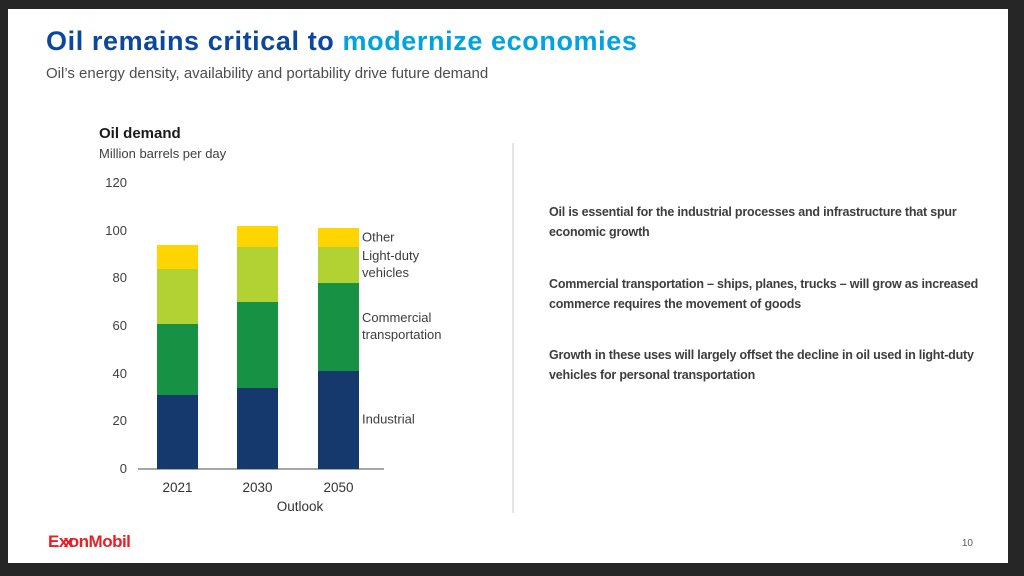 Image resolution: width=1024 pixels, height=576 pixels. I want to click on bar-2030, so click(257, 347).